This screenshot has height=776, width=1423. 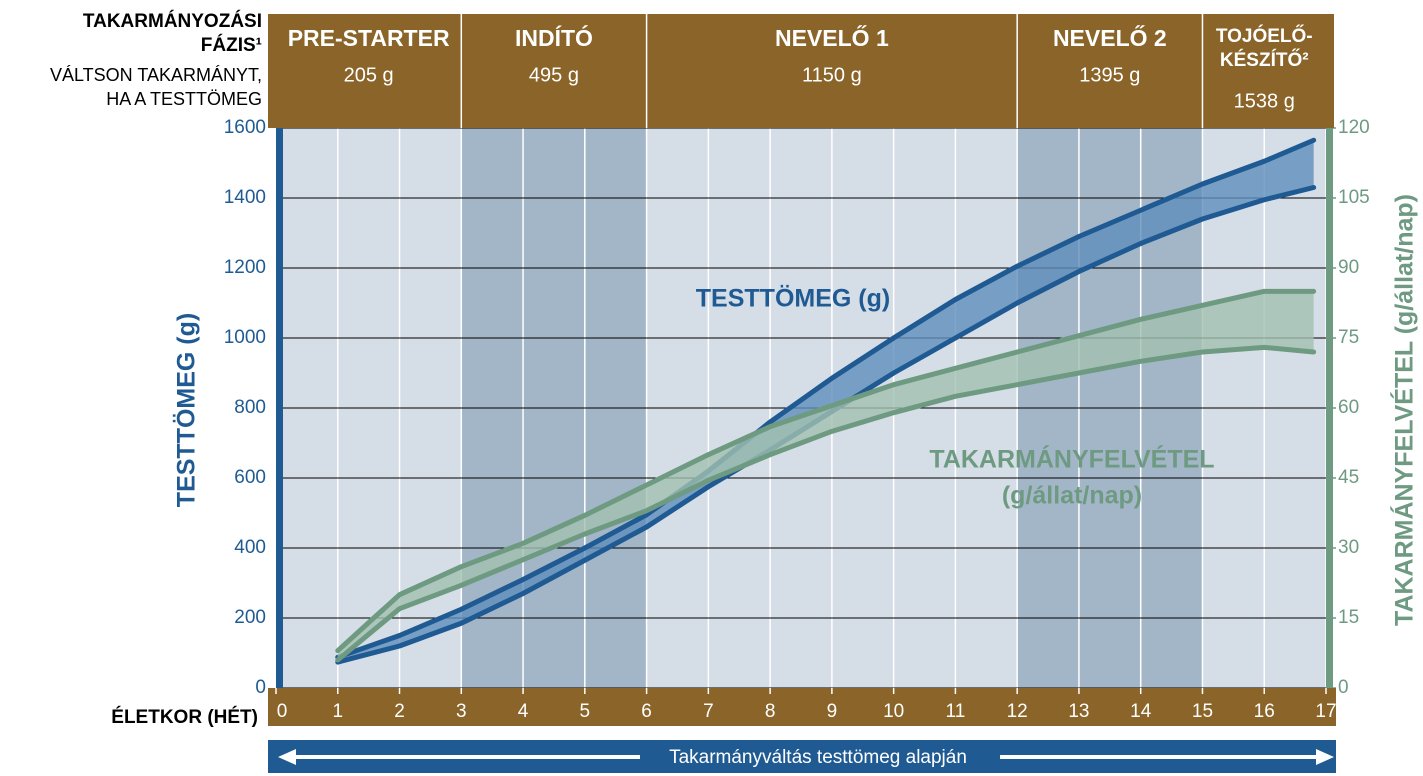 I want to click on y-tick-label: 0, so click(x=260, y=687).